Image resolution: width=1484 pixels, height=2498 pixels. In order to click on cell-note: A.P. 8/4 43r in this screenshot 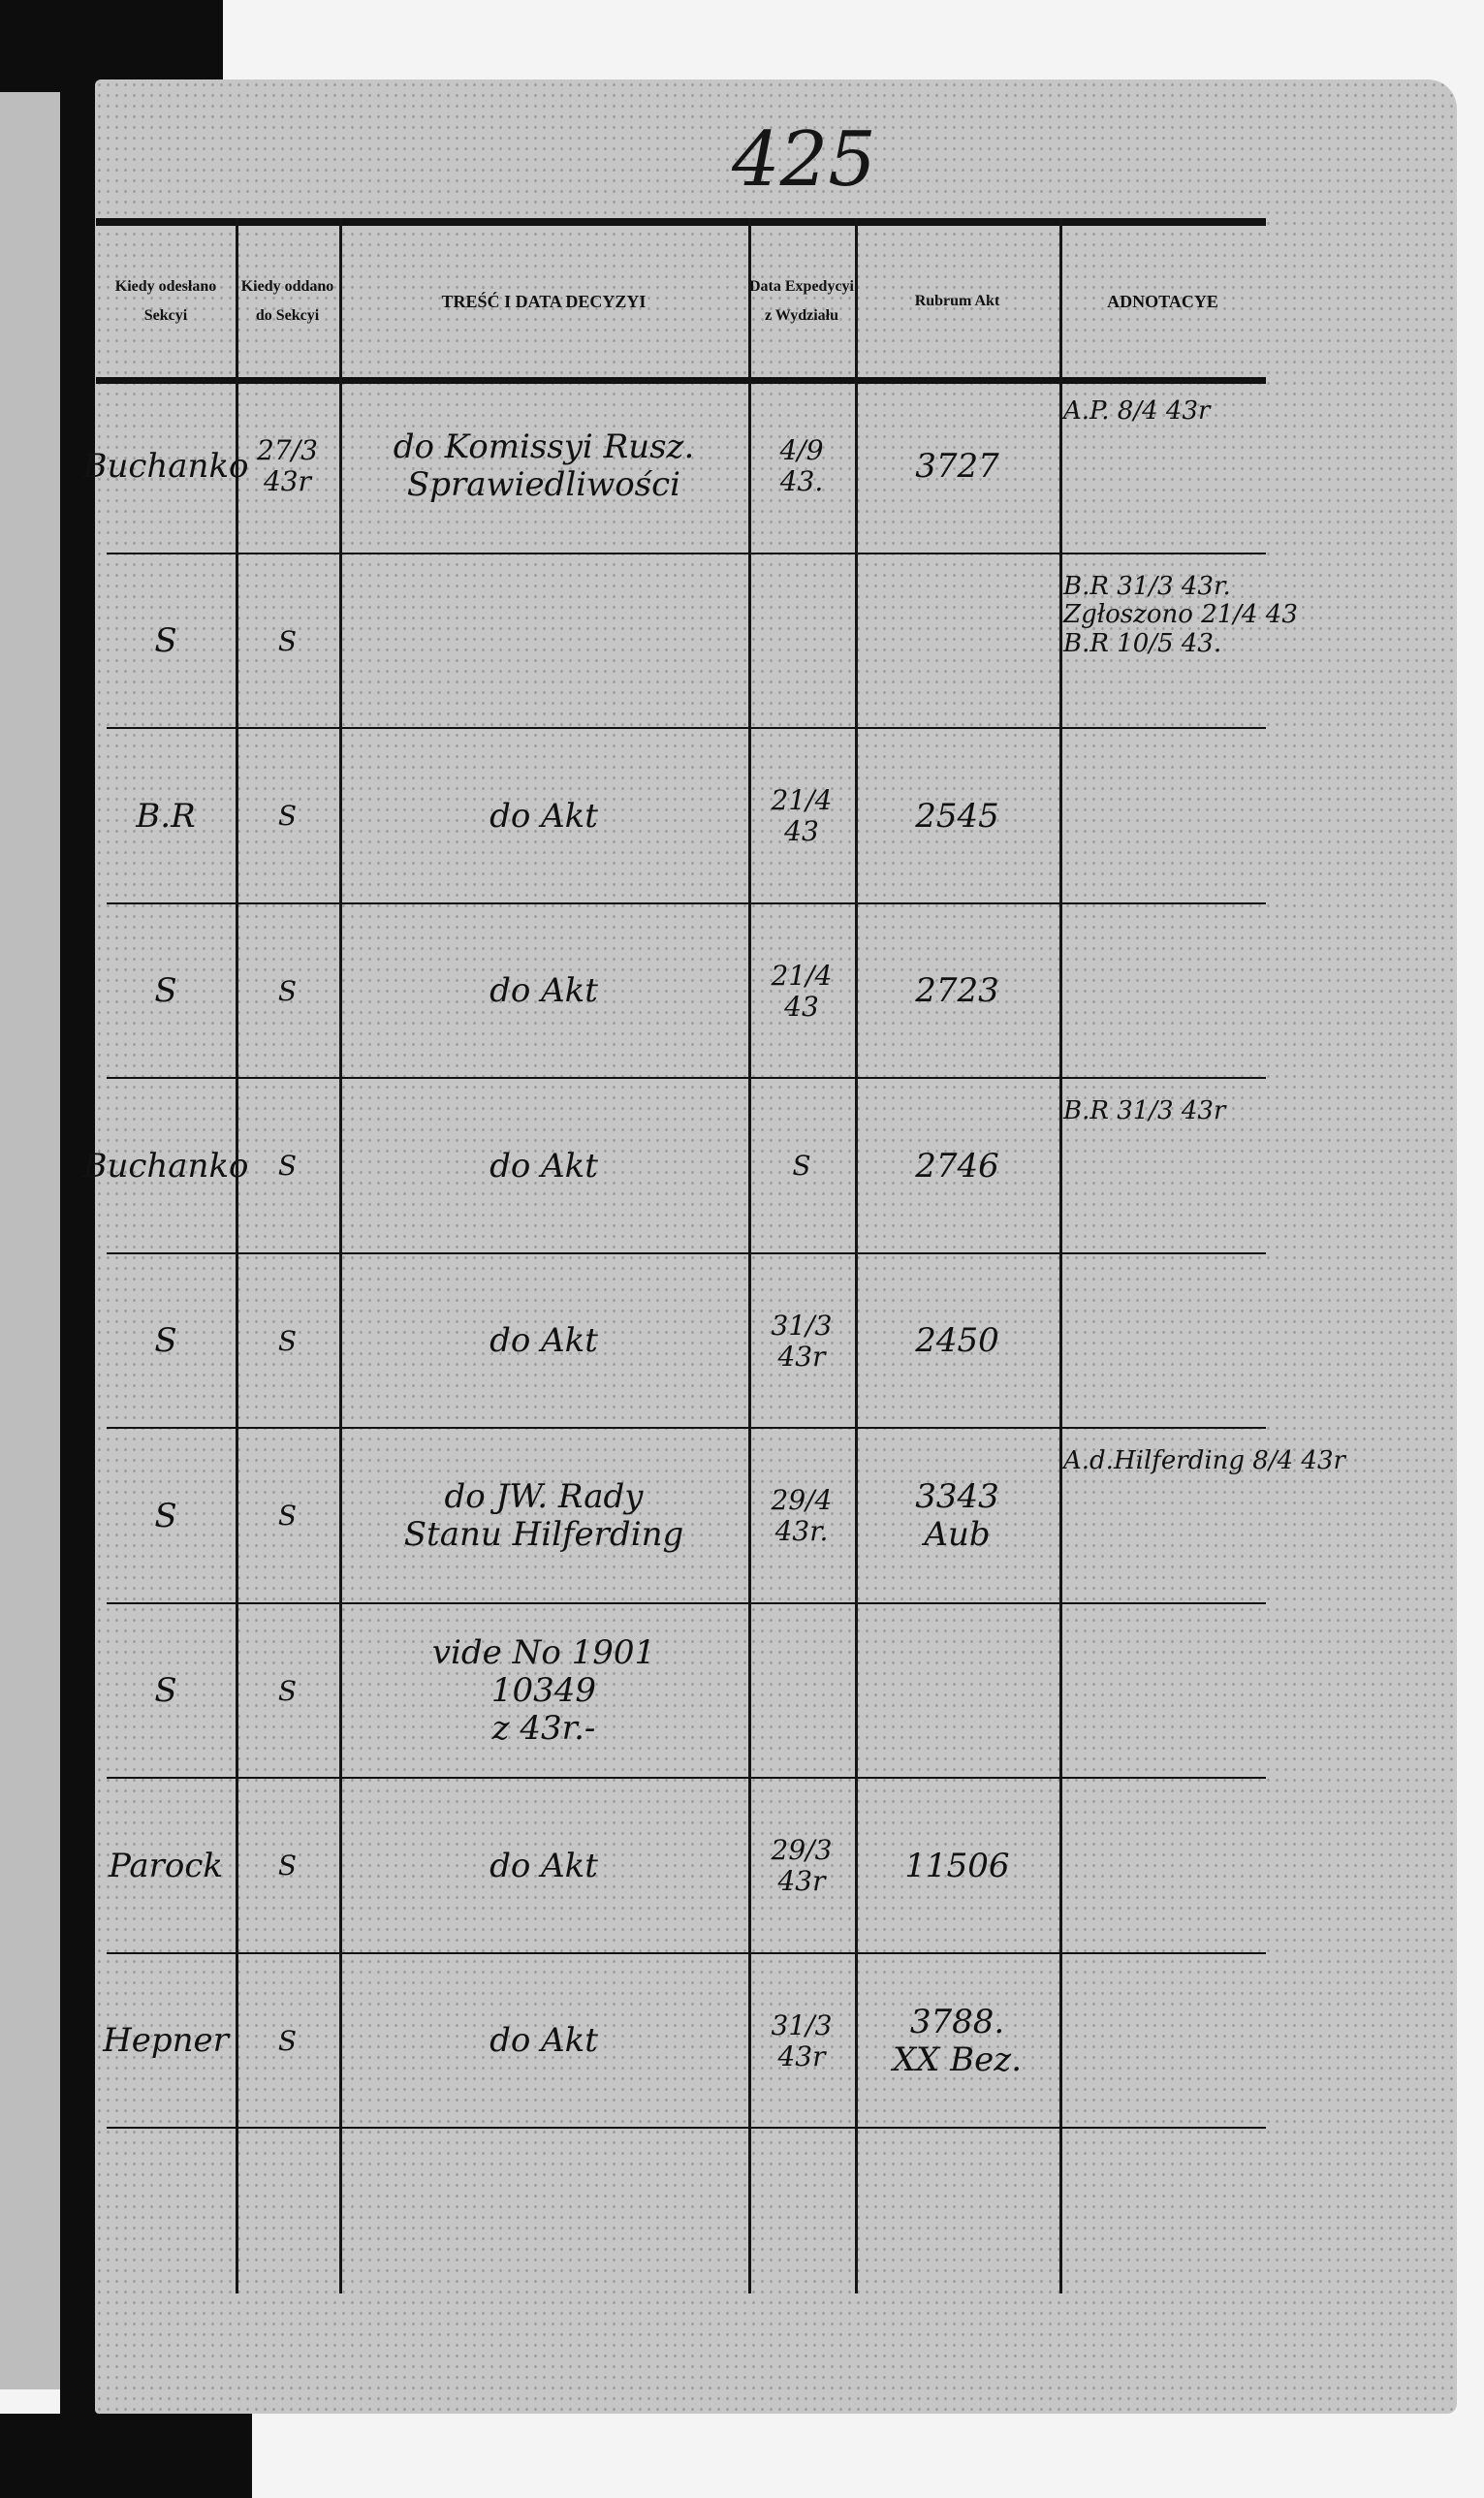, I will do `click(1137, 411)`.